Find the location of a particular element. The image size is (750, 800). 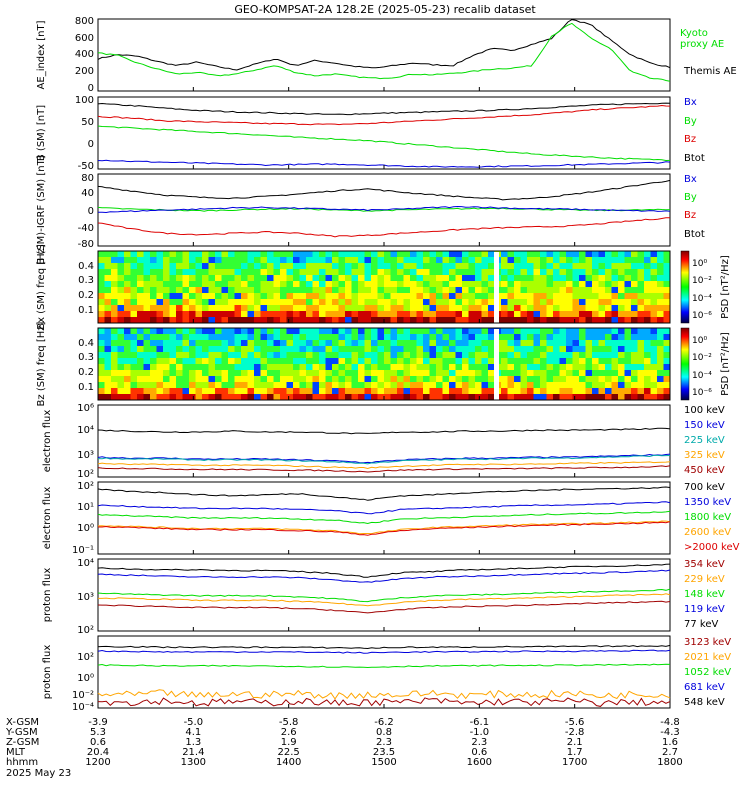

bigrf-legend-btot: Btot is located at coordinates (694, 234).